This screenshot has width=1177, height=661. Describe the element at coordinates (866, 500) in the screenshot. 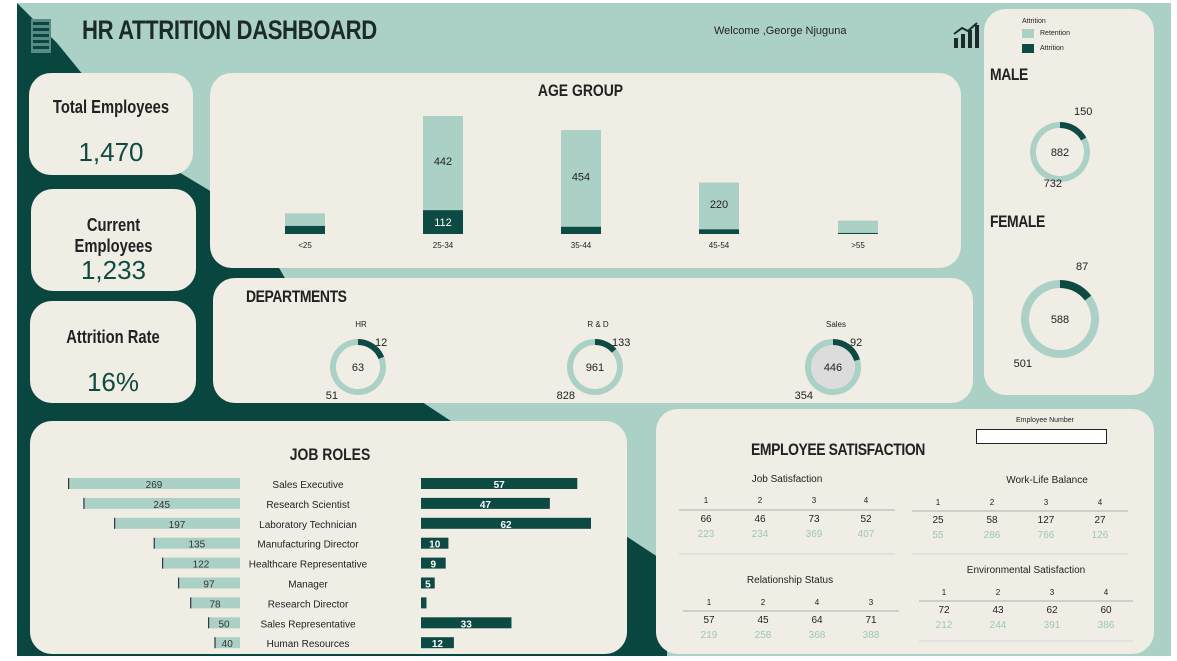

I see `satisfaction-header-cell: 4` at that location.